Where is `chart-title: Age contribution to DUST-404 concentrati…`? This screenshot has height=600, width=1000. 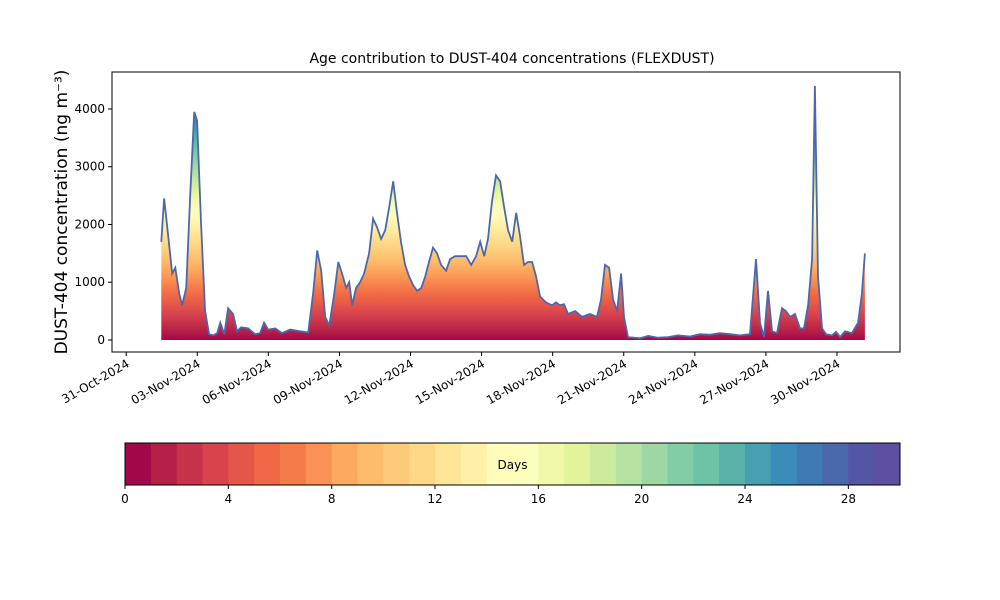
chart-title: Age contribution to DUST-404 concentrati… is located at coordinates (511, 59).